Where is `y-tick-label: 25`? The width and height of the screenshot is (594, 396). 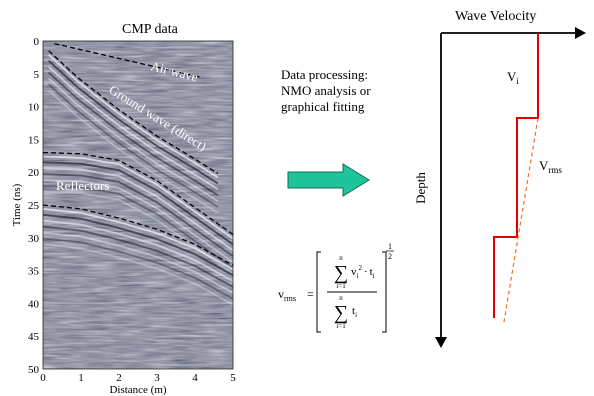
y-tick-label: 25 is located at coordinates (34, 206).